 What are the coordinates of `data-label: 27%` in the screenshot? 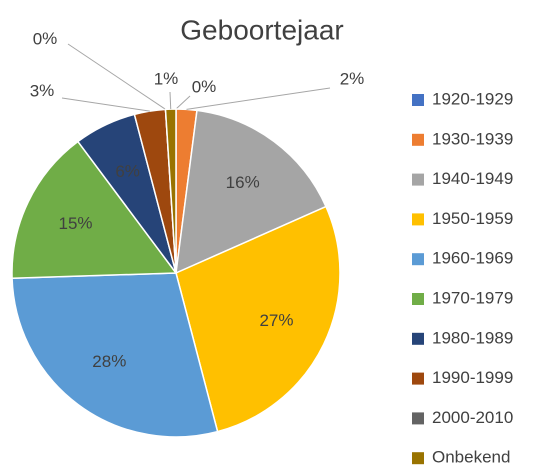 It's located at (276, 320).